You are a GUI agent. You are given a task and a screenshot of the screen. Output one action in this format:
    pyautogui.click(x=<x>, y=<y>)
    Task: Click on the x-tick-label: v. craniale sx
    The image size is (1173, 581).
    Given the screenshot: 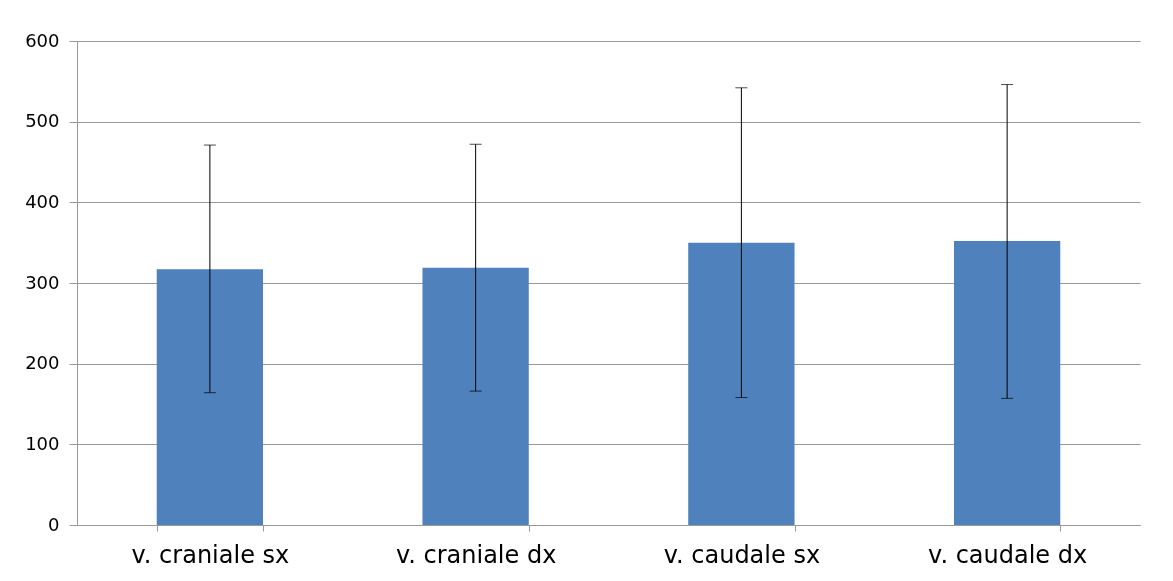 What is the action you would take?
    pyautogui.click(x=210, y=554)
    